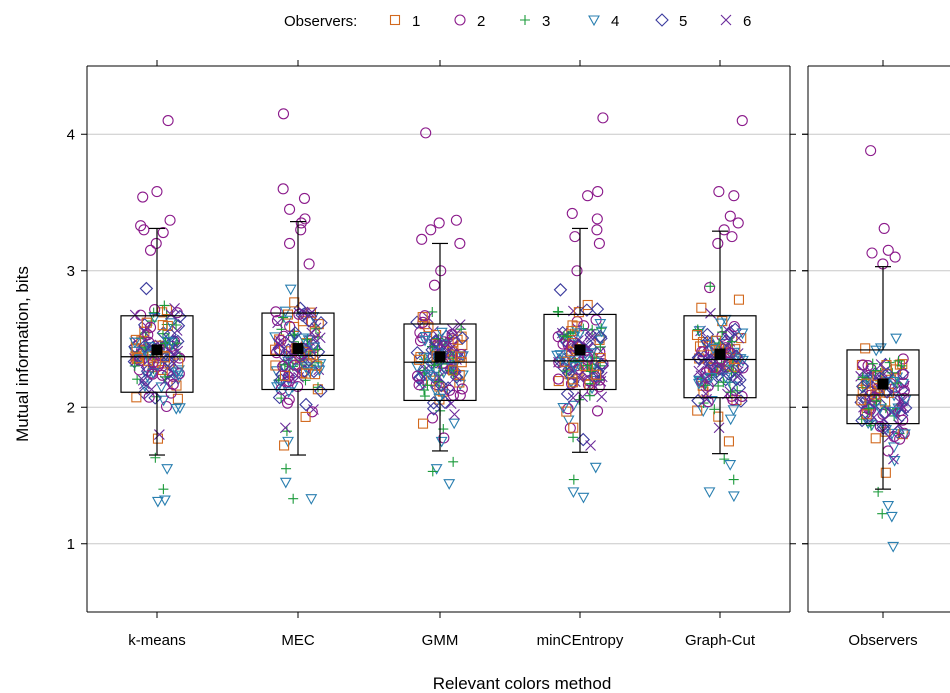 This screenshot has height=693, width=950. I want to click on legend-label-1: 1, so click(416, 21).